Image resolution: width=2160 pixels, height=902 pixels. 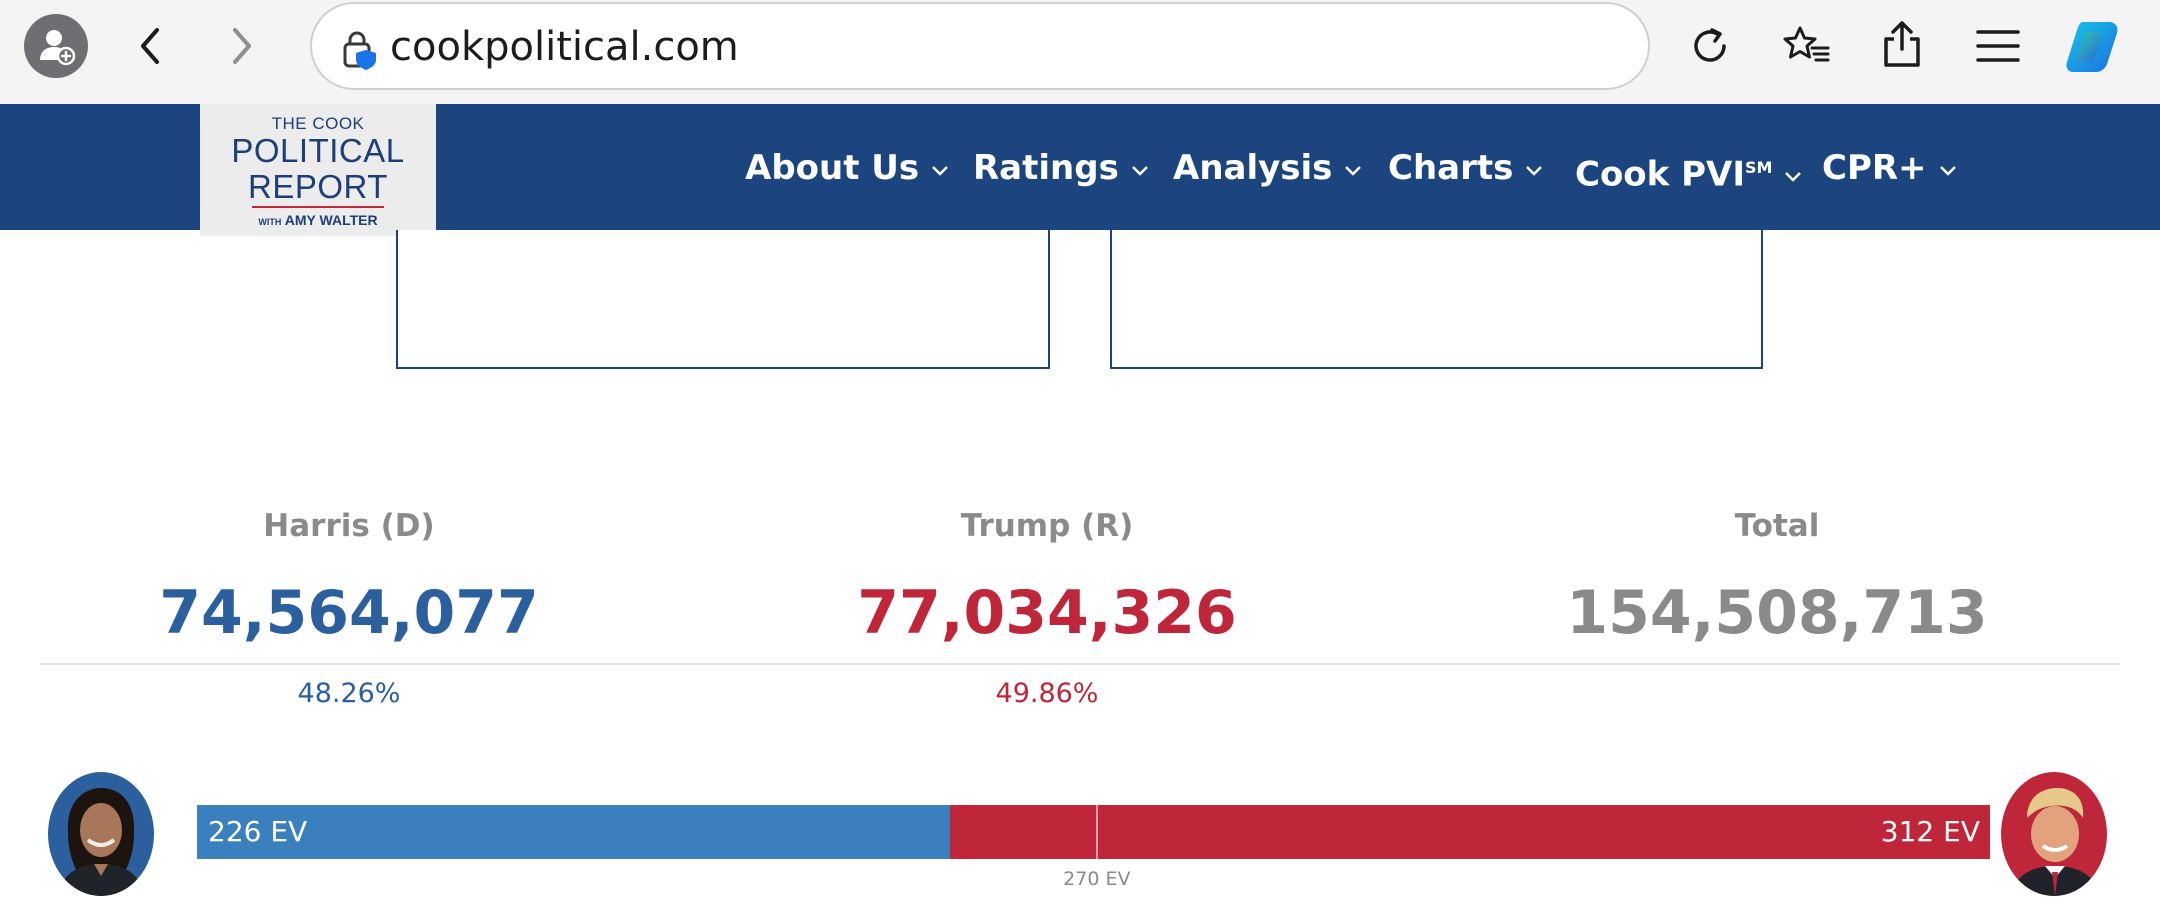 I want to click on nav-item-charts: Charts, so click(x=1466, y=168).